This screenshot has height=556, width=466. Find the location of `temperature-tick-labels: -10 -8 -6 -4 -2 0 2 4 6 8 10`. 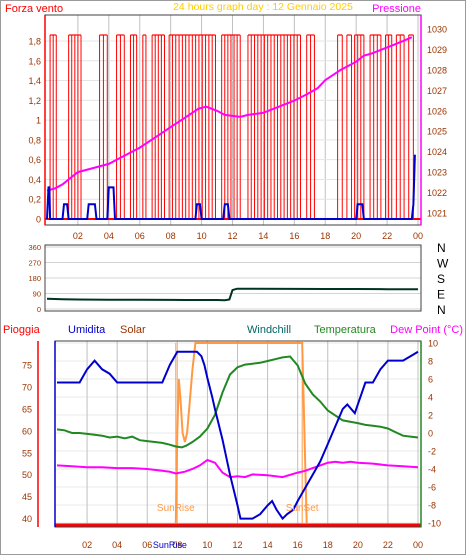

temperature-tick-labels: -10 -8 -6 -4 -2 0 2 4 6 8 10 is located at coordinates (434, 434).